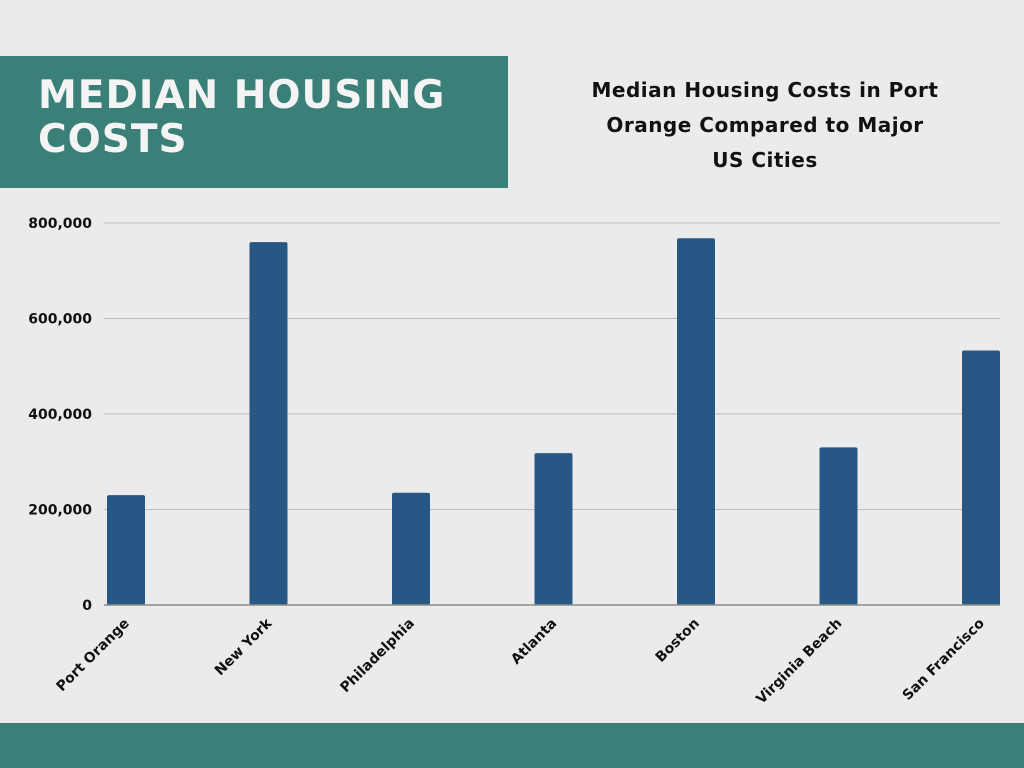  What do you see at coordinates (242, 117) in the screenshot?
I see `banner-title: MEDIAN HOUSING COSTS` at bounding box center [242, 117].